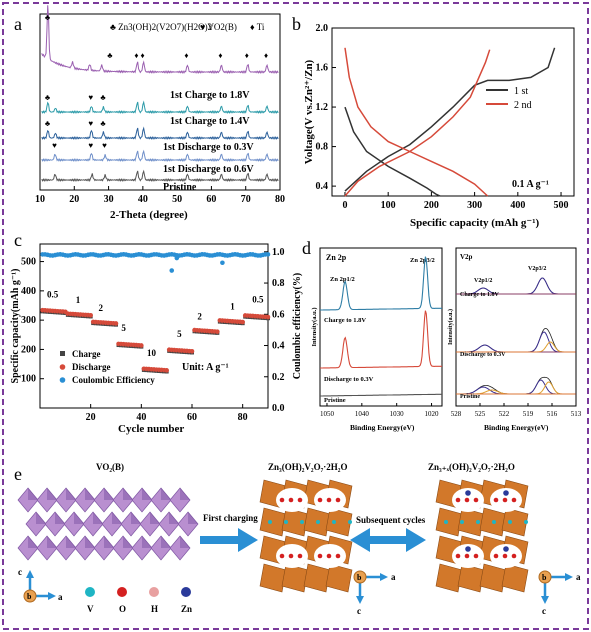 This screenshot has width=591, height=632. I want to click on legend-label-1st: 1 st, so click(521, 91).